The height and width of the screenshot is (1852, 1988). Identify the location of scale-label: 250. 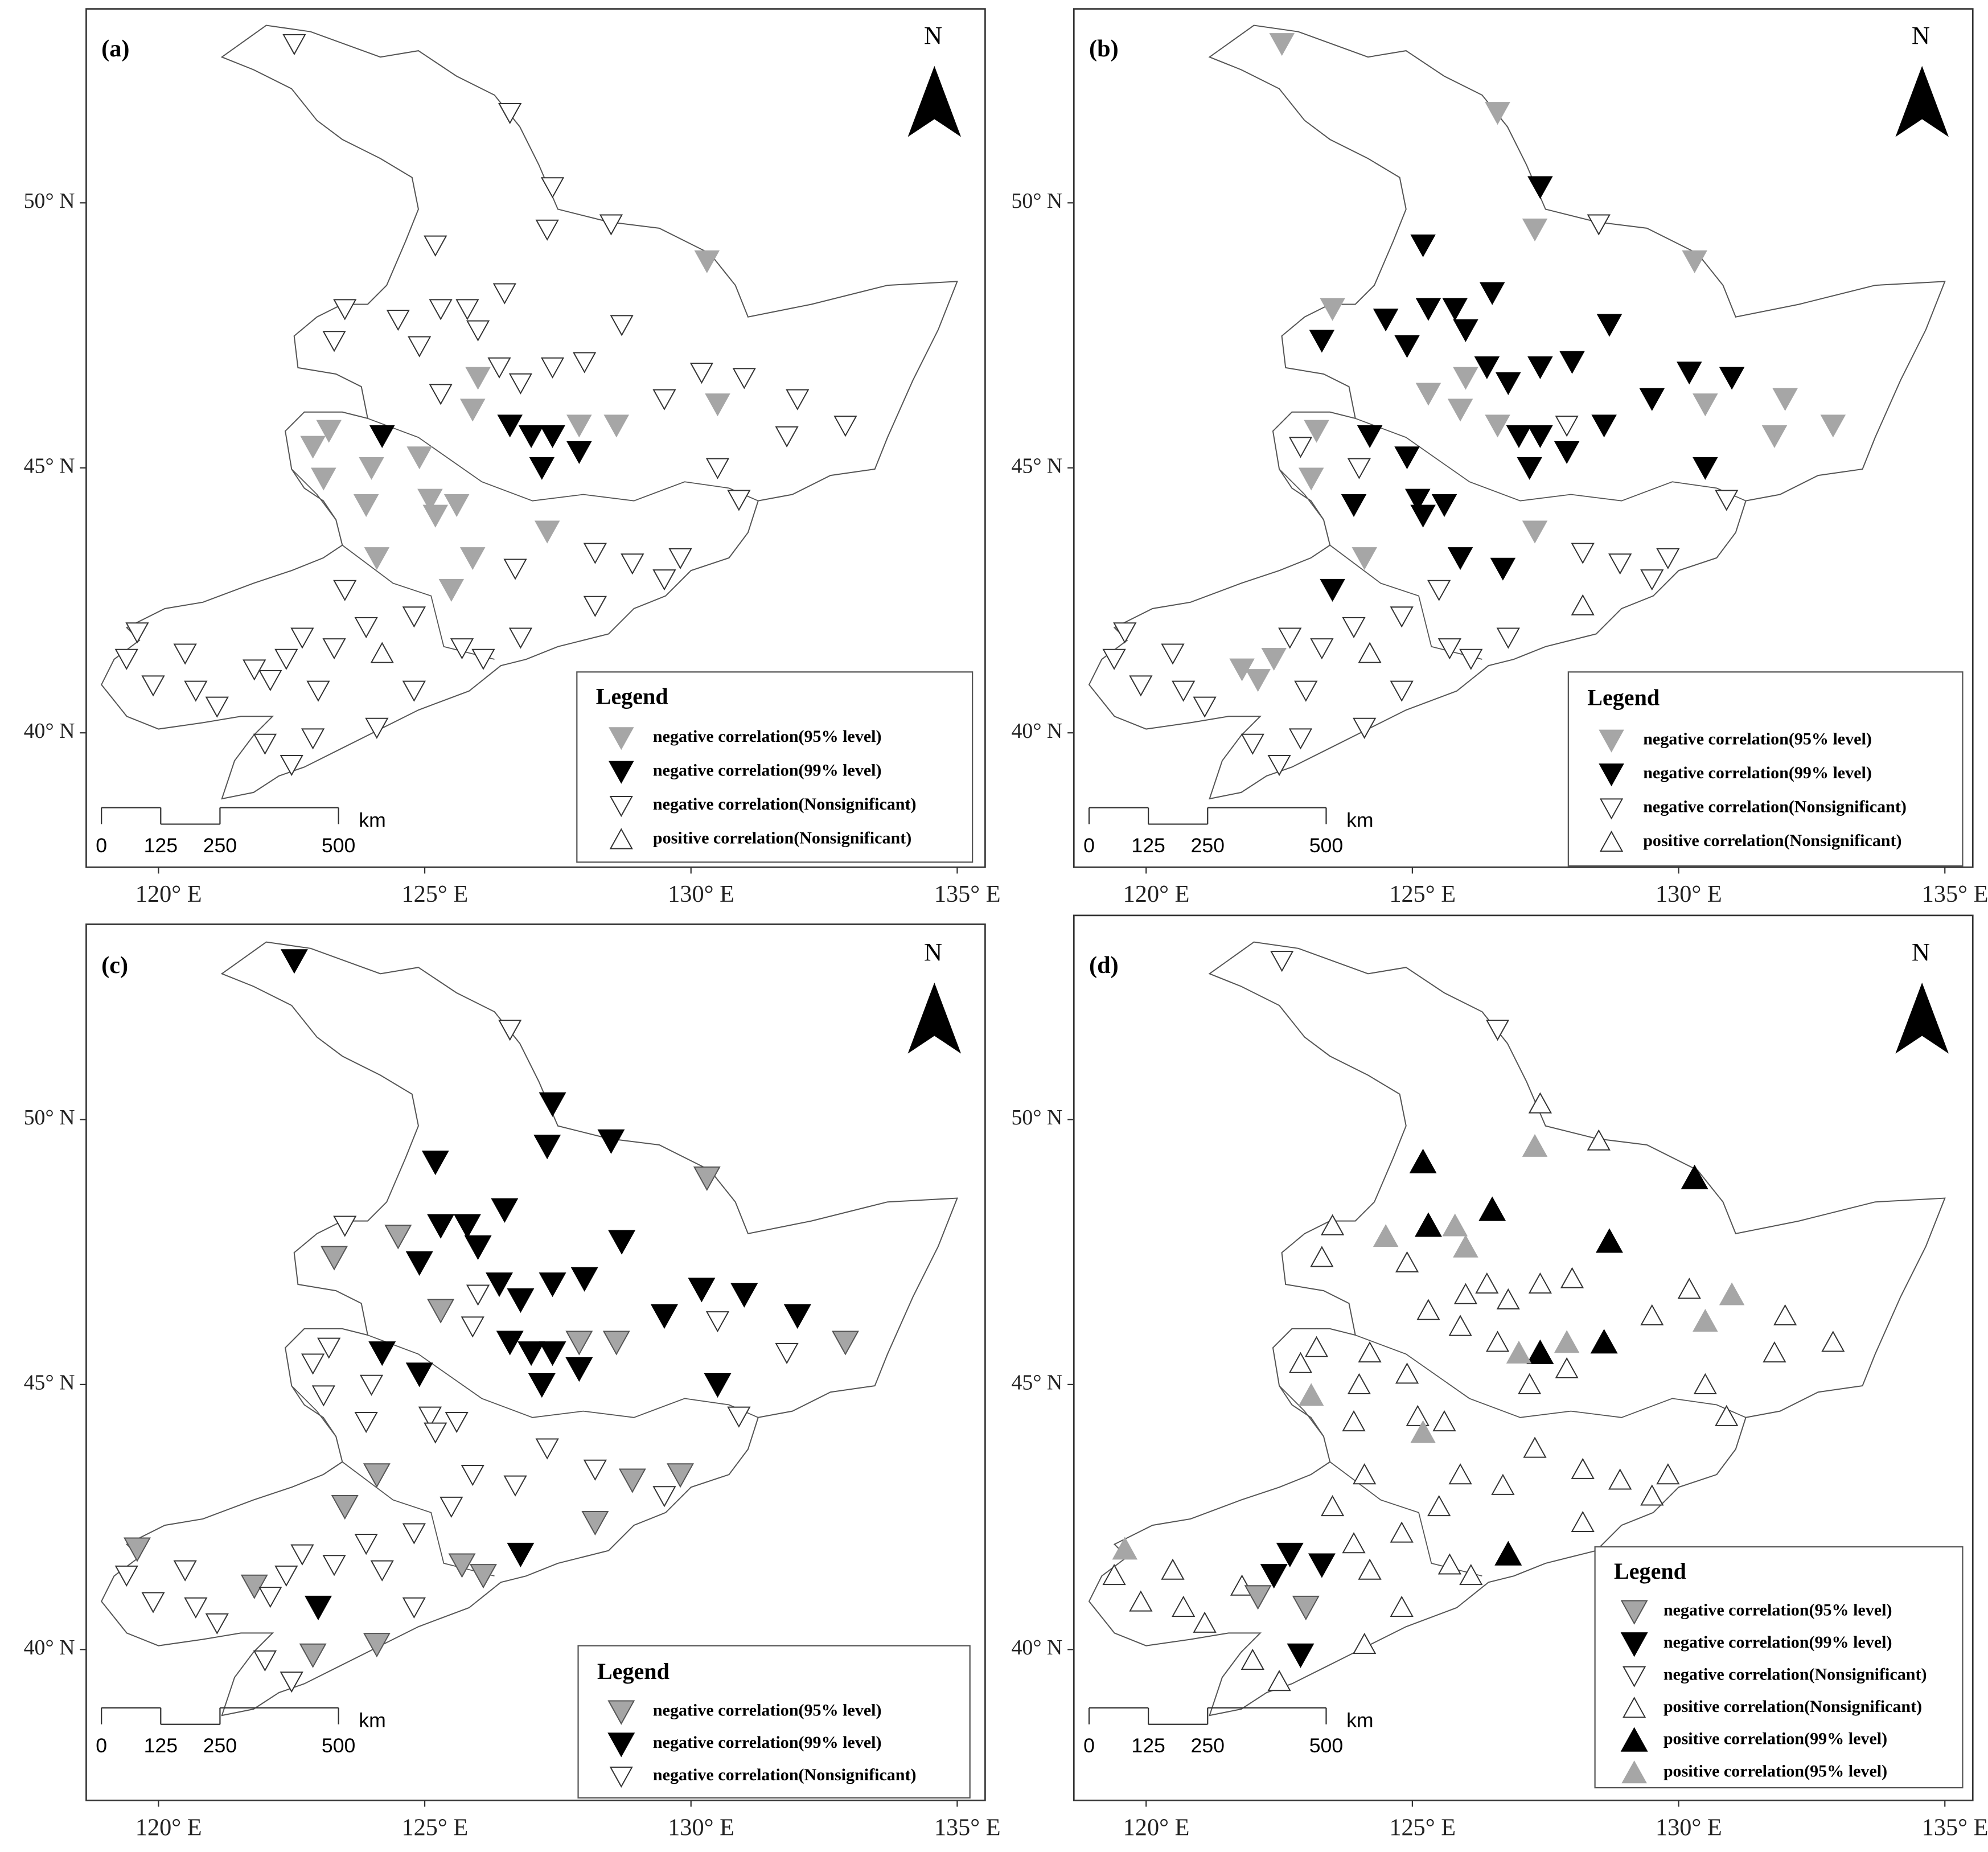
(220, 845).